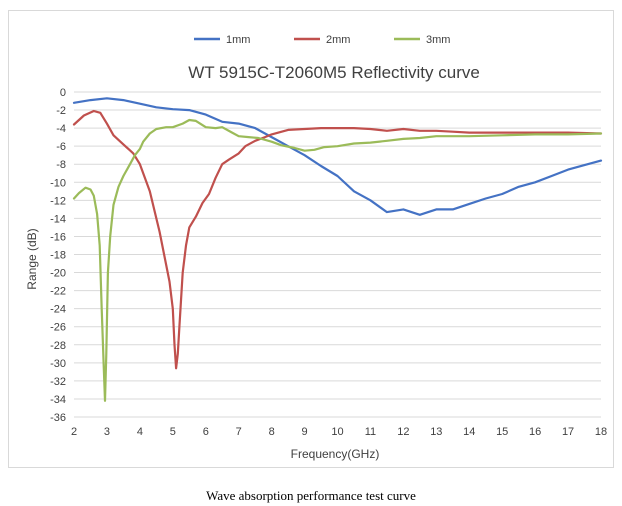  Describe the element at coordinates (335, 454) in the screenshot. I see `x-axis-title: Frequency(GHz)` at that location.